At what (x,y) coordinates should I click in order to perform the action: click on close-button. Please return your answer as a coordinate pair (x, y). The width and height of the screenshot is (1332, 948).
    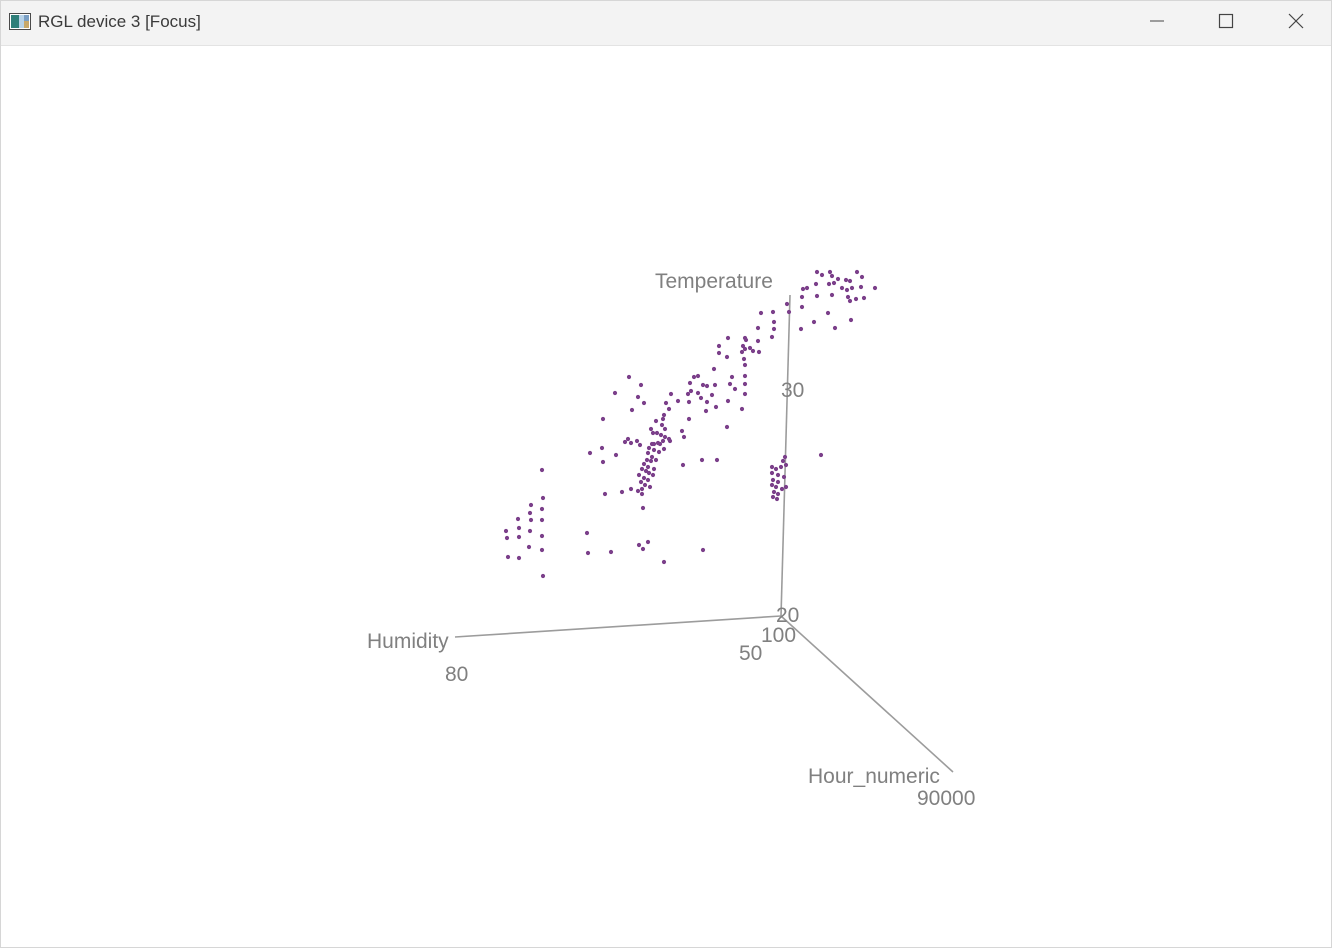
    Looking at the image, I should click on (1296, 23).